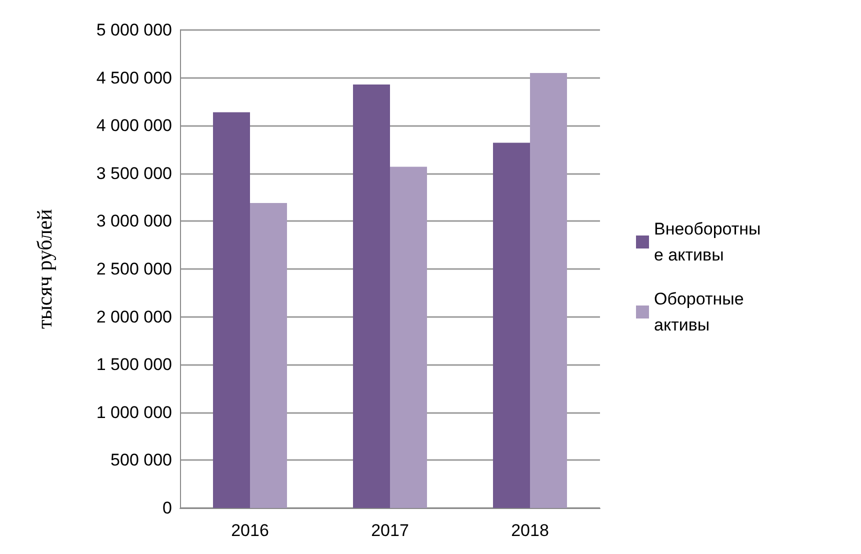 The width and height of the screenshot is (861, 554). Describe the element at coordinates (134, 173) in the screenshot. I see `y-tick-label: 3 500 000` at that location.